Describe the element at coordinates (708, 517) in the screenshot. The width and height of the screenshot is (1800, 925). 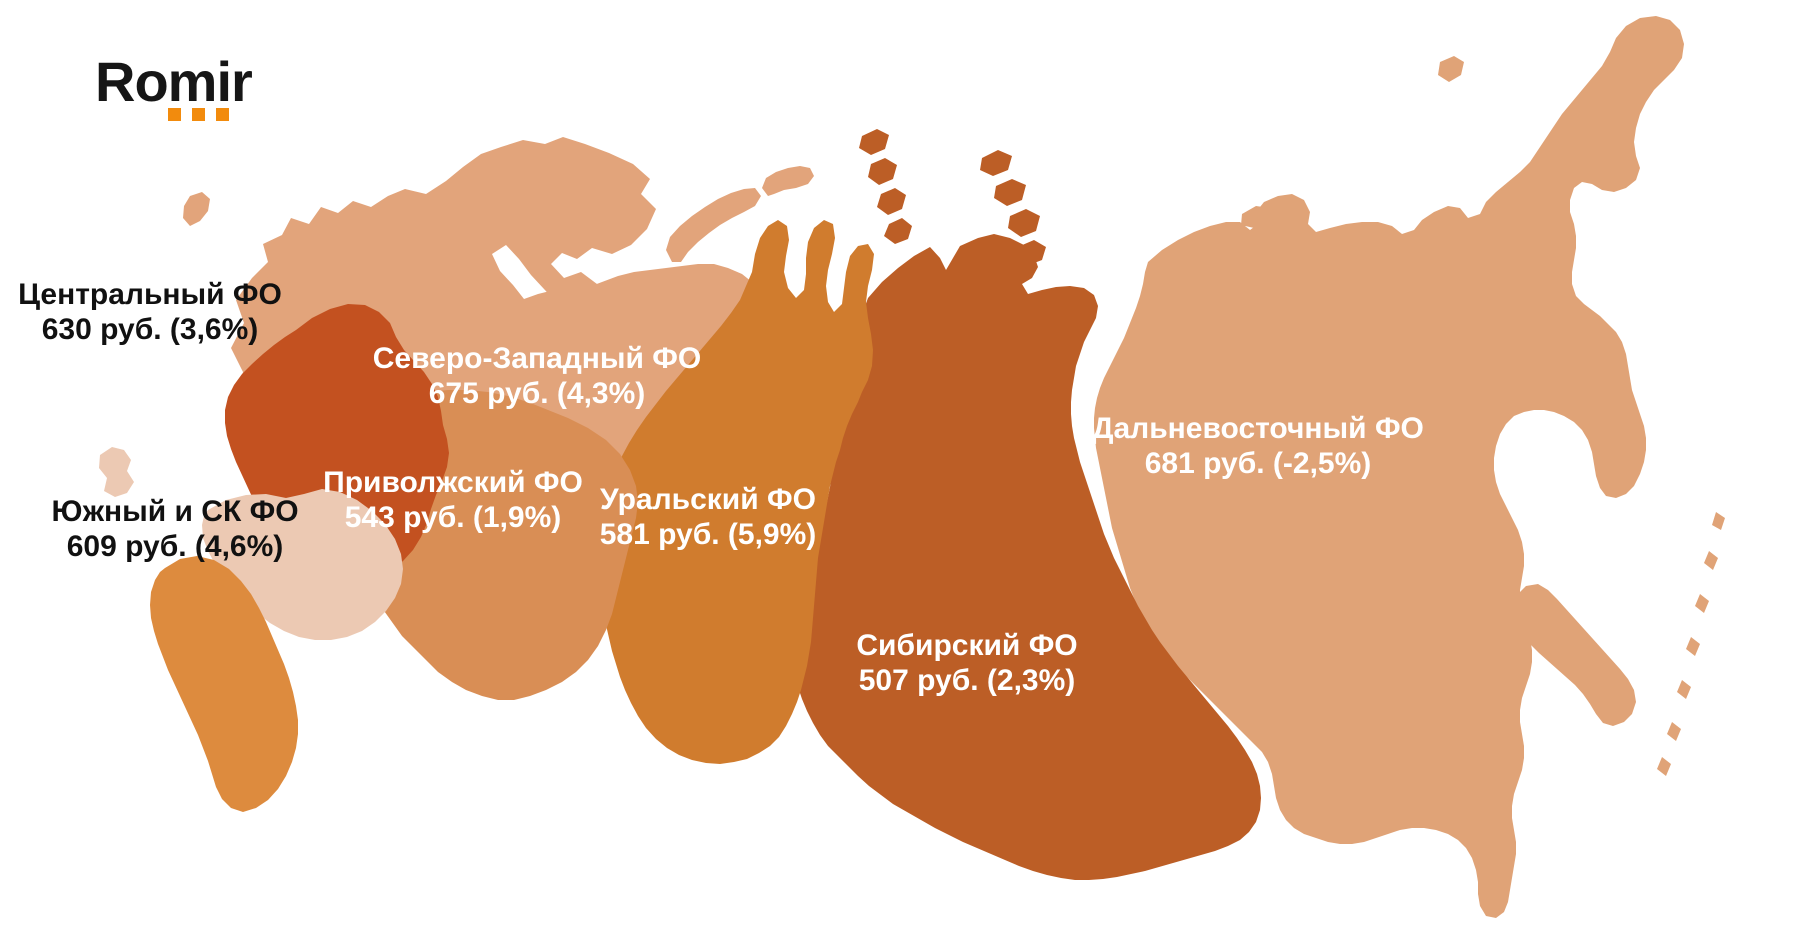
I see `label-ural-district: Уральский ФО 581 руб. (5,9%)` at that location.